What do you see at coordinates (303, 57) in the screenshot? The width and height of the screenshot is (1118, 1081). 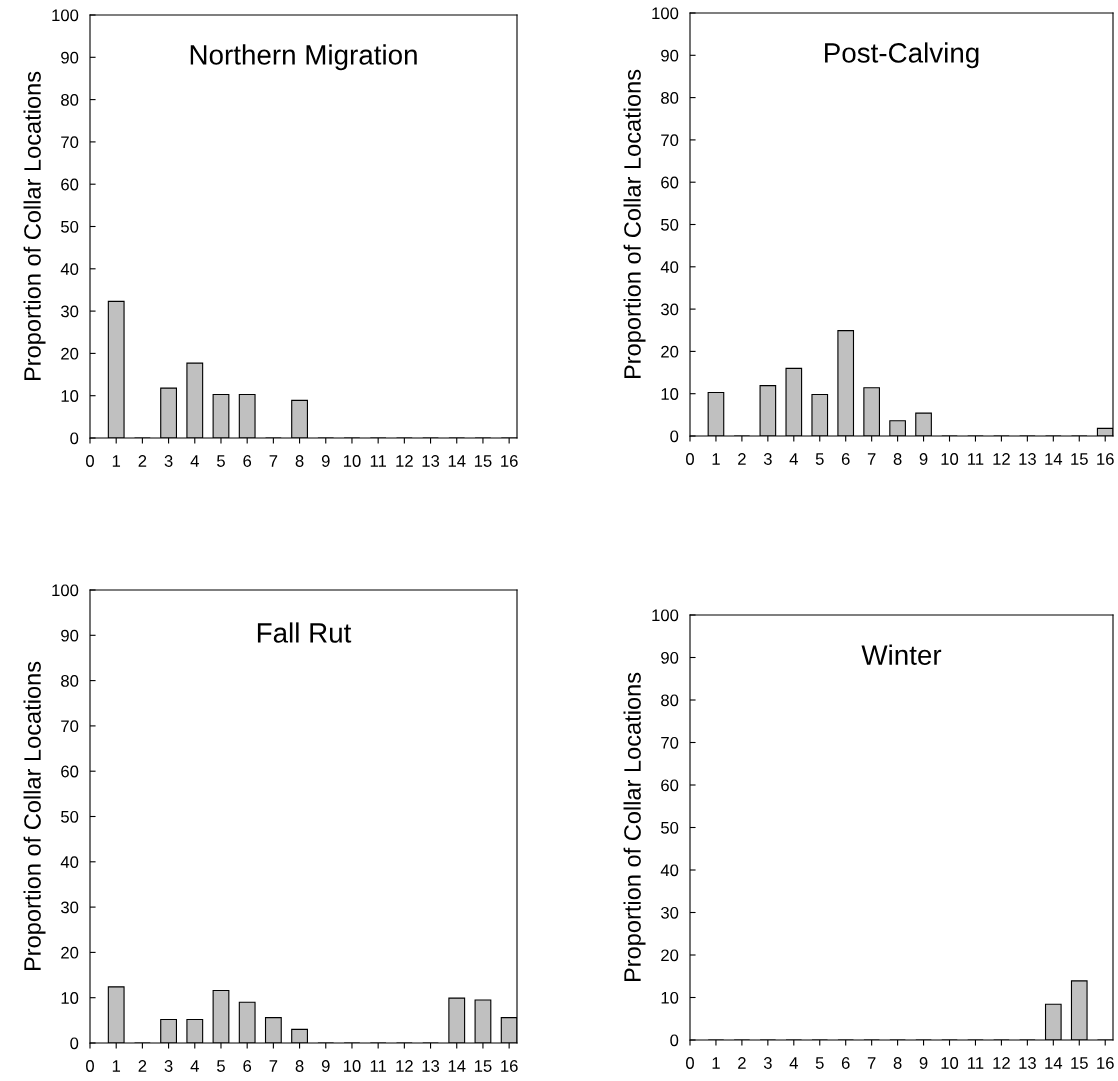 I see `text: Northern Migration` at bounding box center [303, 57].